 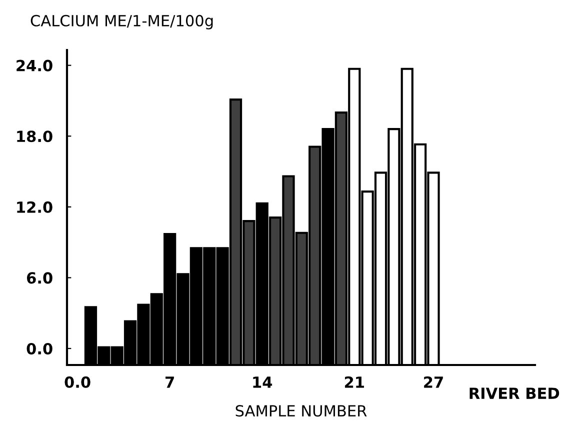 What do you see at coordinates (34, 66) in the screenshot?
I see `y-tick-label: 24.0` at bounding box center [34, 66].